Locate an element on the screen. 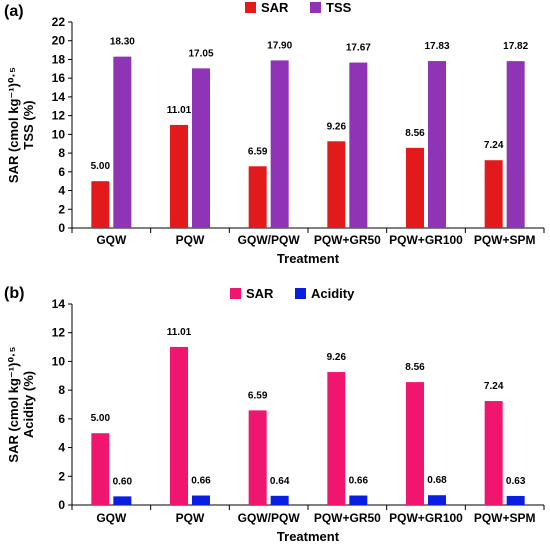  y-tick-label: 22 is located at coordinates (59, 22).